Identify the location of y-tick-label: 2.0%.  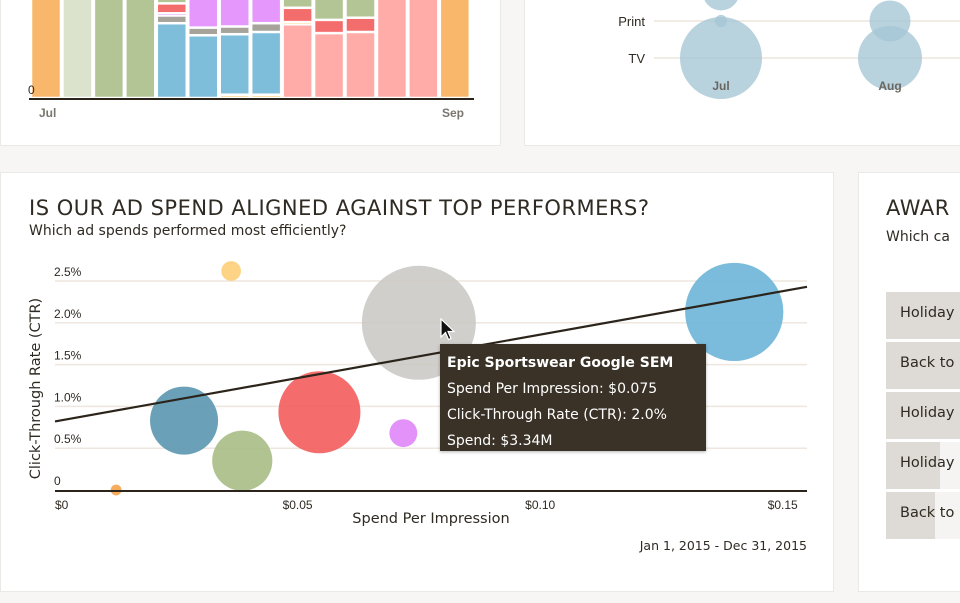
(68, 314).